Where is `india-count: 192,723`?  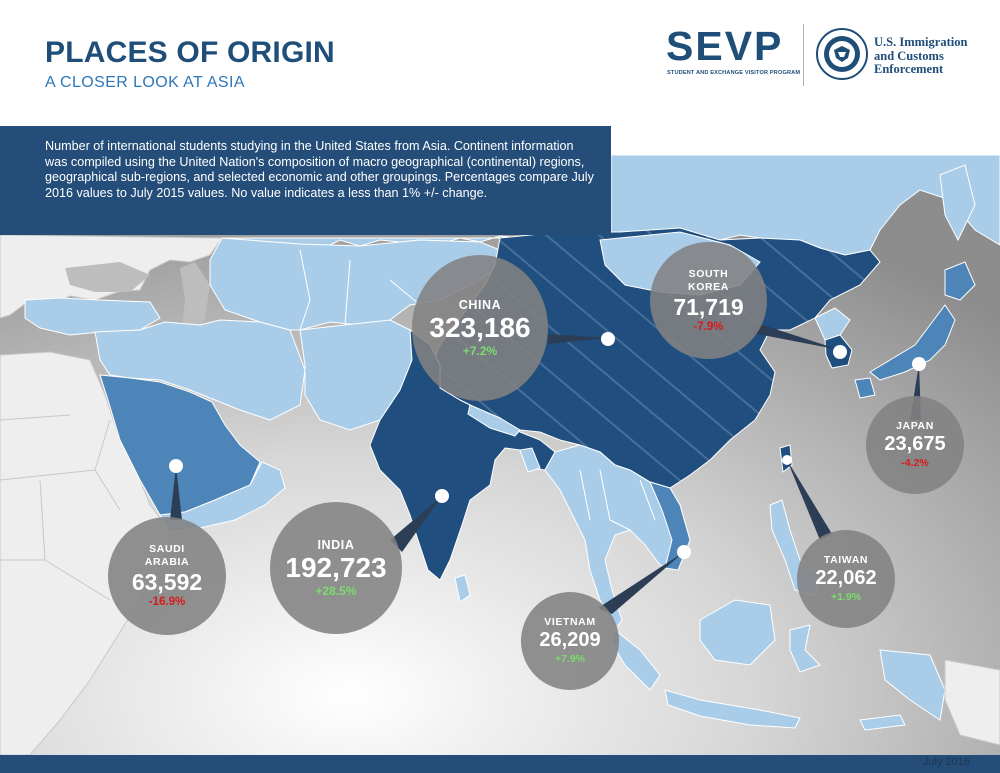 india-count: 192,723 is located at coordinates (336, 567).